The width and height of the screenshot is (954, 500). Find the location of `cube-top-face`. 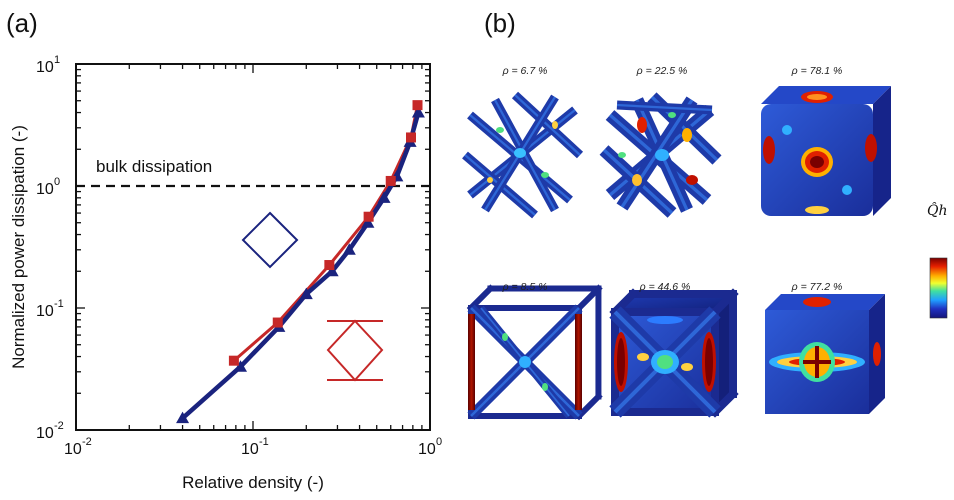

cube-top-face is located at coordinates (674, 303).